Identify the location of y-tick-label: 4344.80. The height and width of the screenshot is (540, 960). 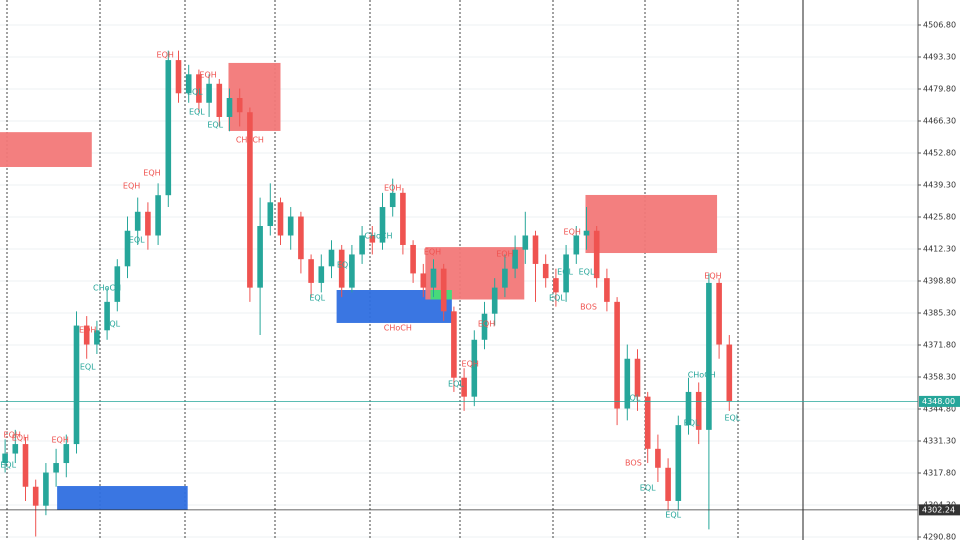
(939, 408).